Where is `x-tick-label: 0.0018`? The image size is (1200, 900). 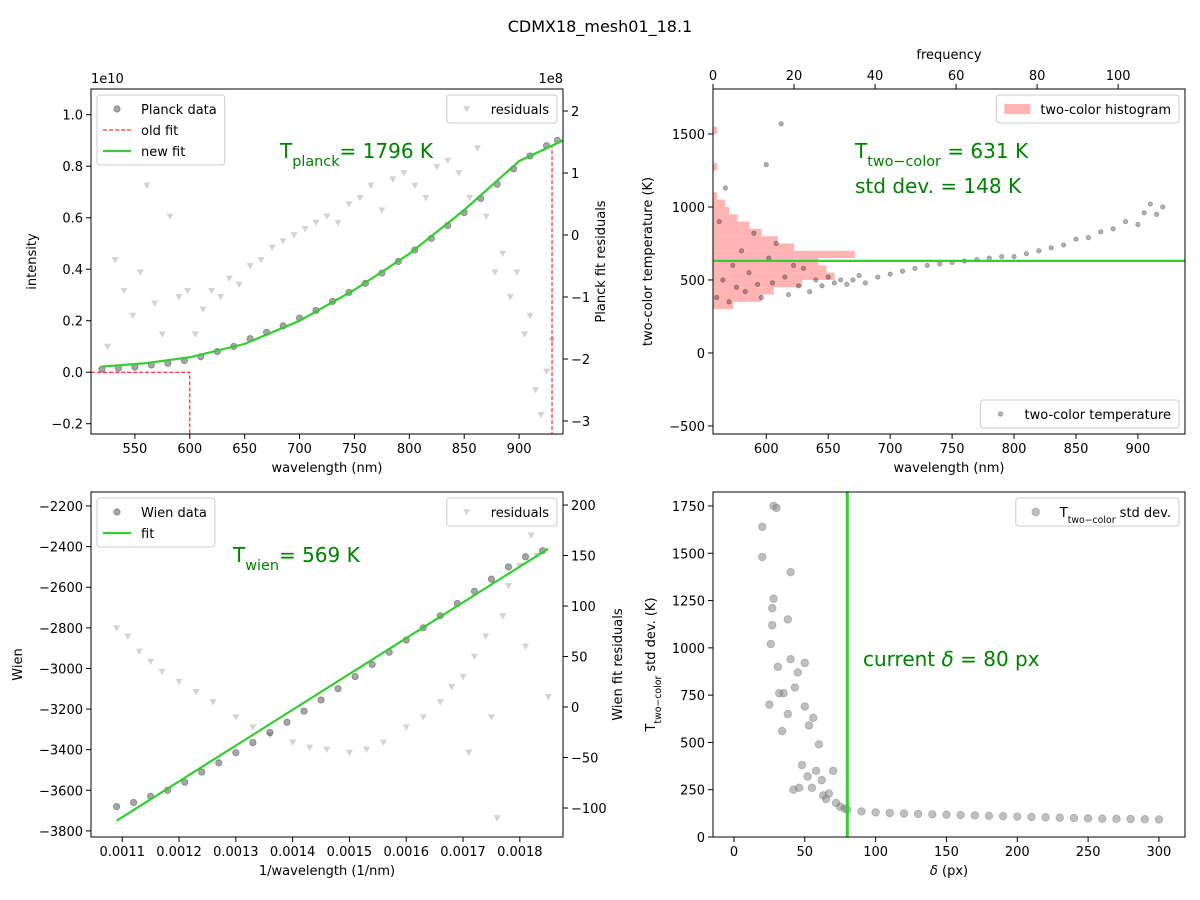
x-tick-label: 0.0018 is located at coordinates (520, 852).